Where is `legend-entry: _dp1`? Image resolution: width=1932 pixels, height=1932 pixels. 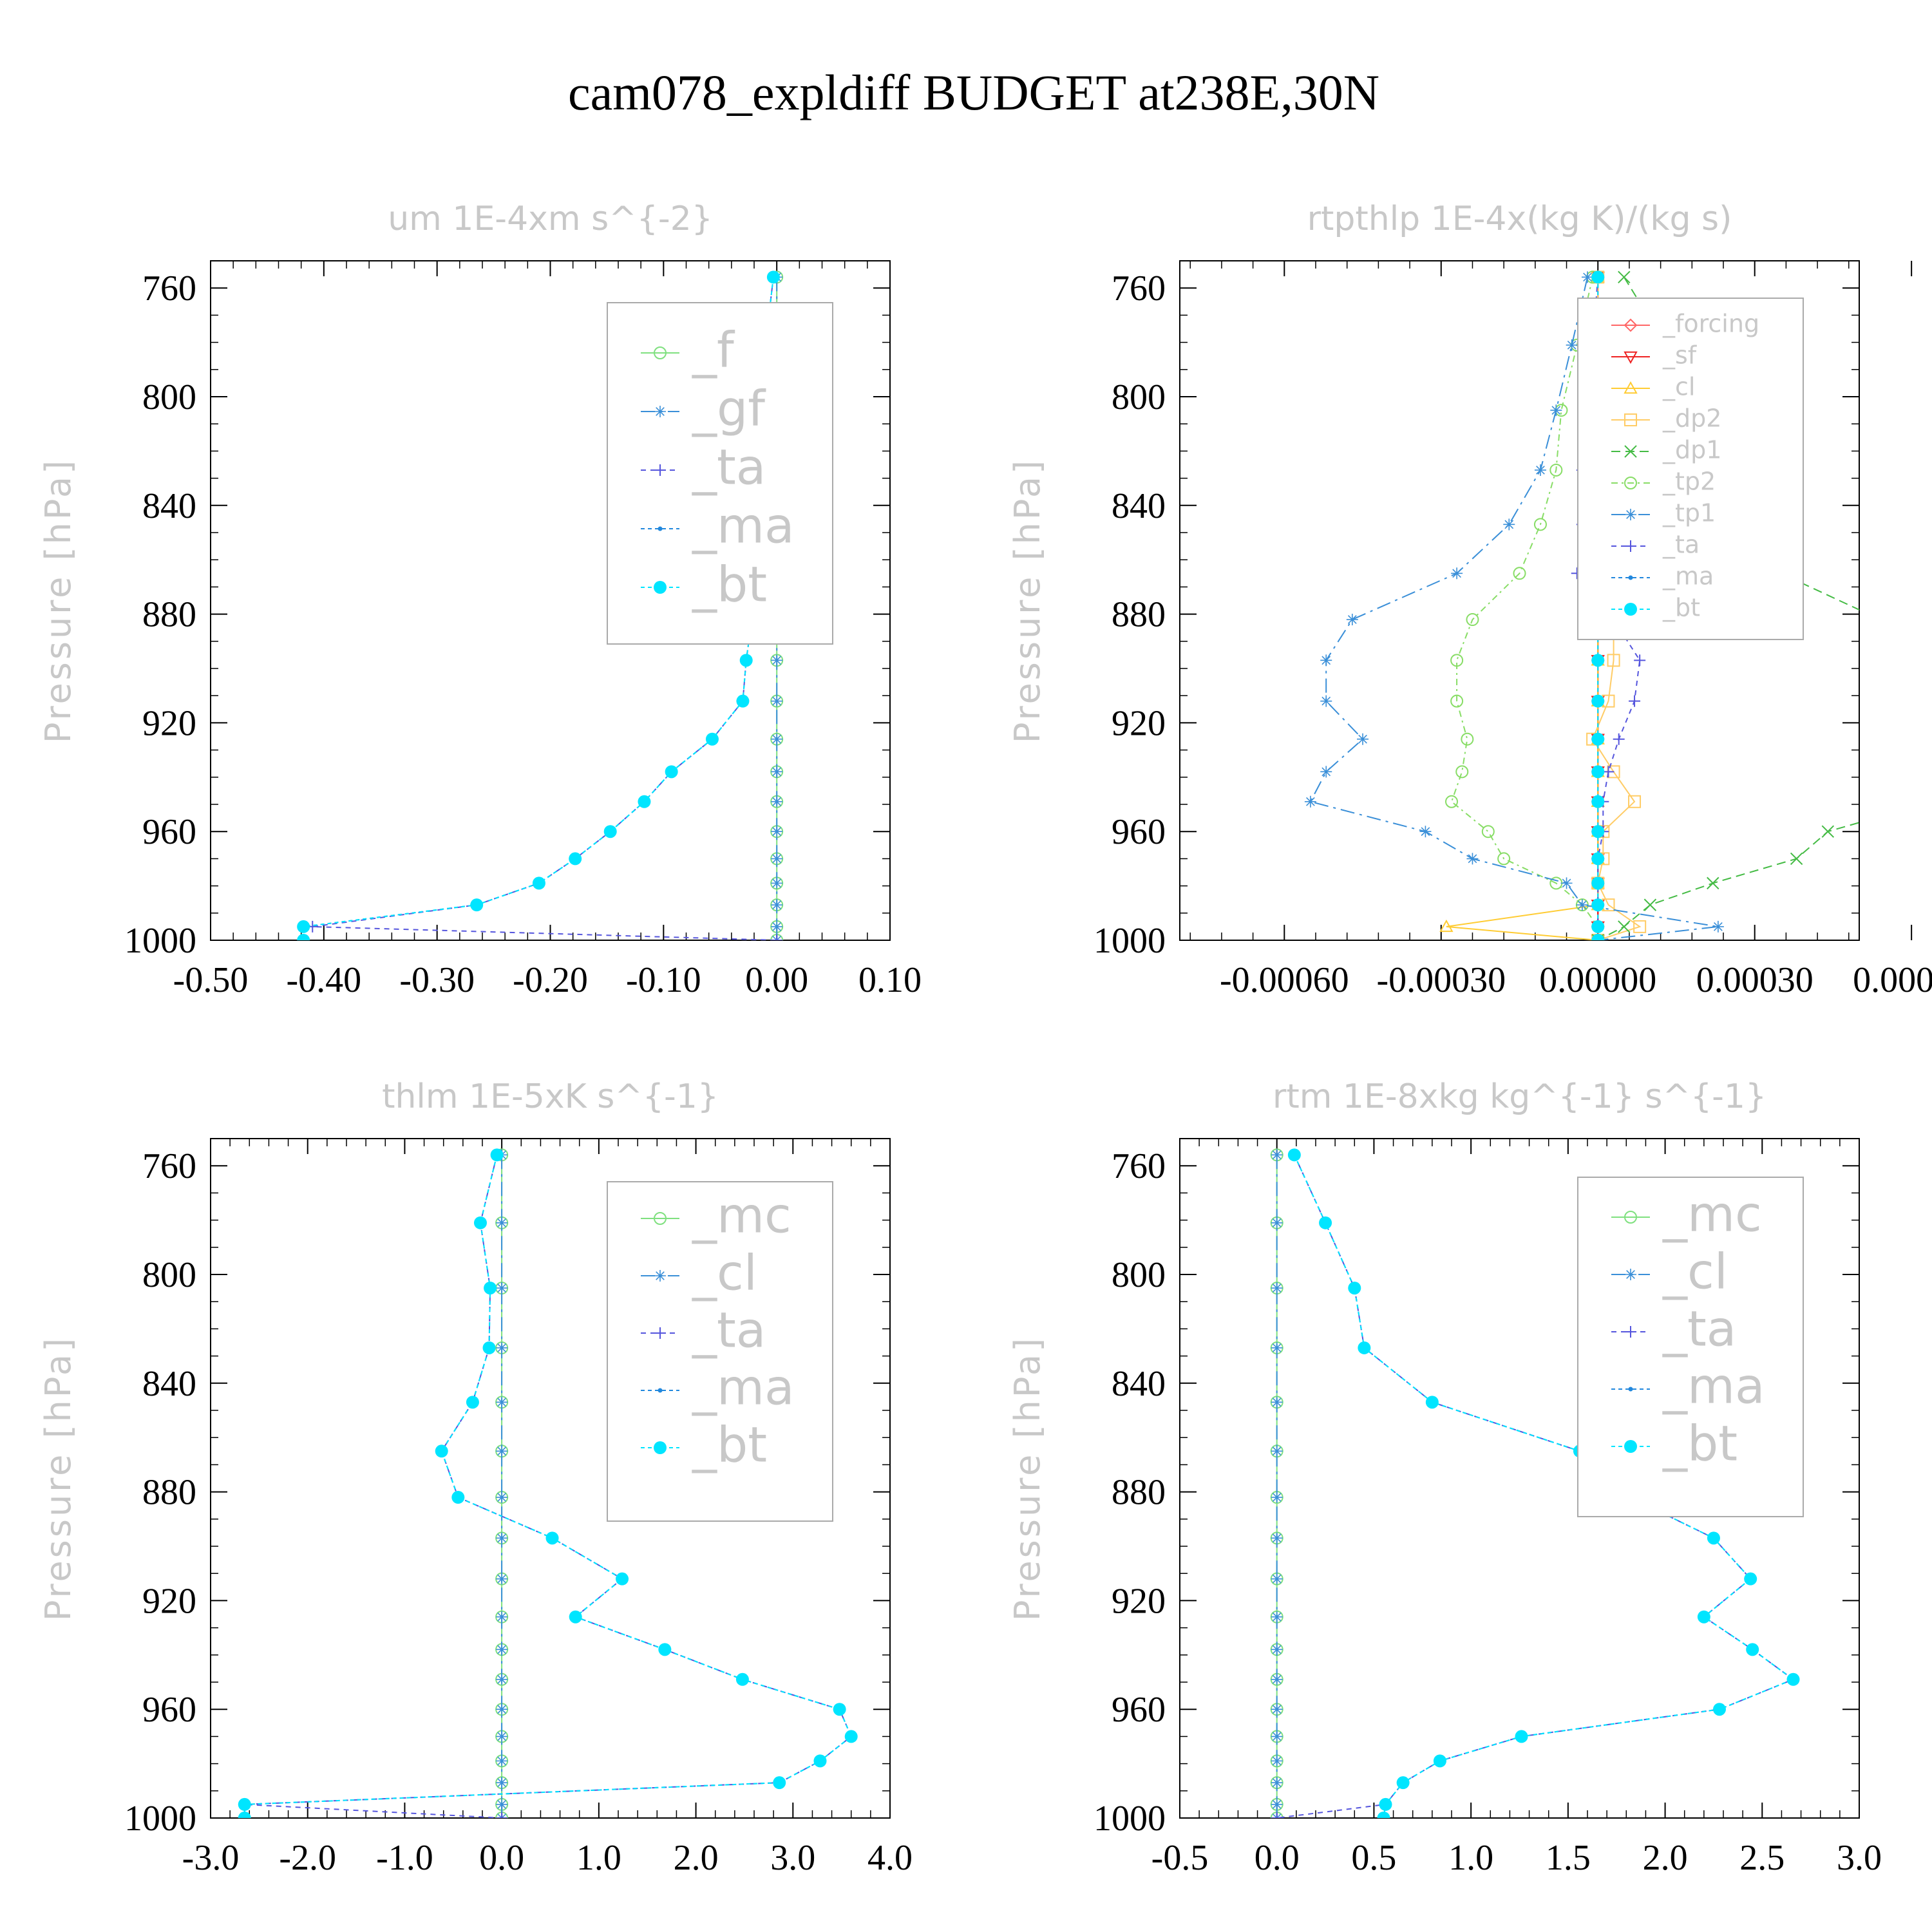
legend-entry: _dp1 is located at coordinates (1692, 450).